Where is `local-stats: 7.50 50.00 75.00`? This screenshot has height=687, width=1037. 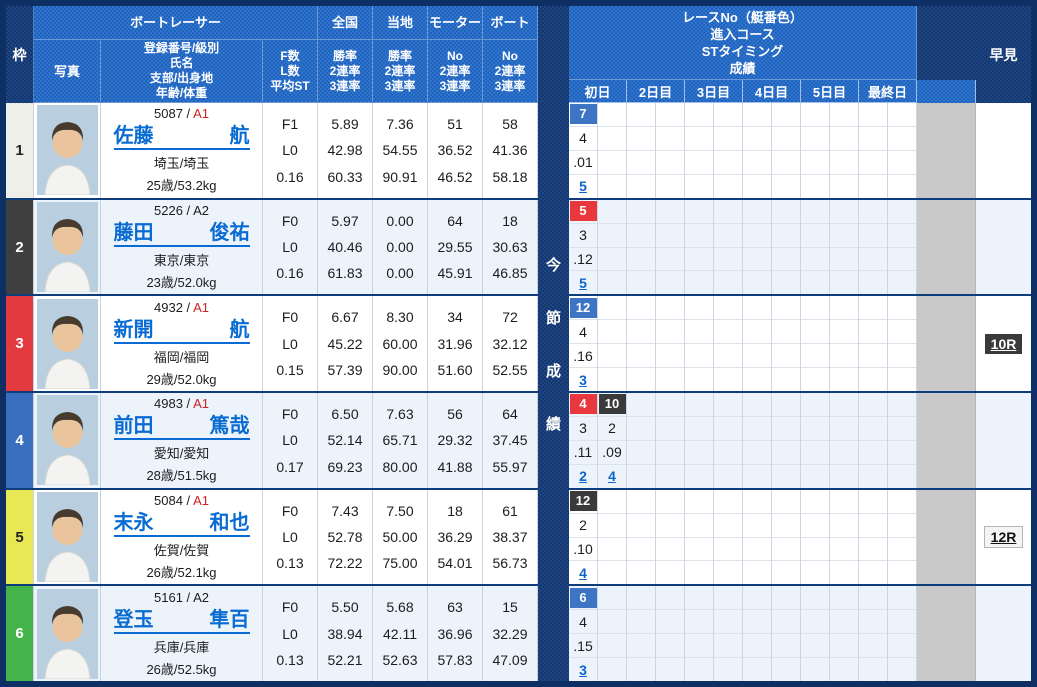 local-stats: 7.50 50.00 75.00 is located at coordinates (400, 537).